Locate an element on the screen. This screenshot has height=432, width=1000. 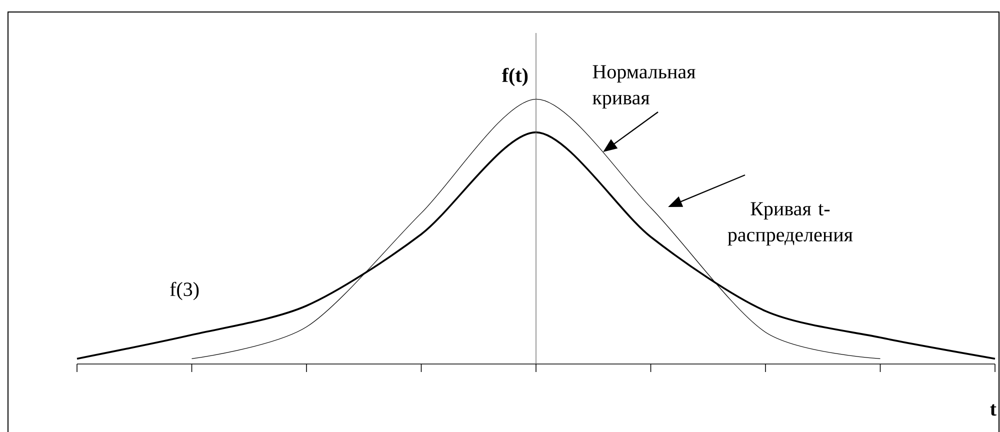
x-axis-title: t is located at coordinates (993, 410).